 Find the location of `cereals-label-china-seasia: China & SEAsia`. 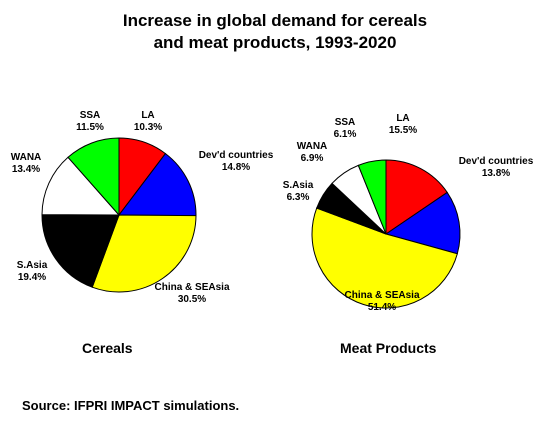

cereals-label-china-seasia: China & SEAsia is located at coordinates (191, 287).